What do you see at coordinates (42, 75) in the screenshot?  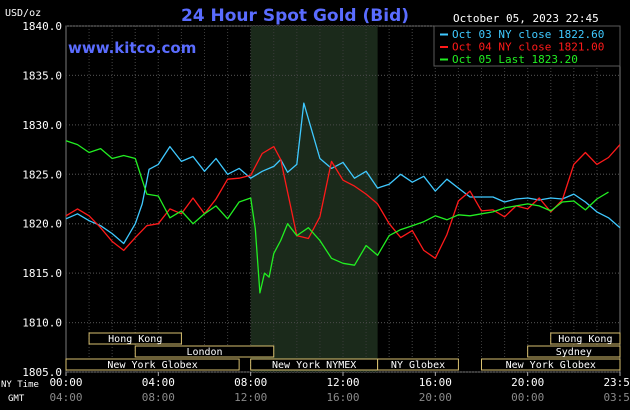 I see `y-tick-label: 1835.0` at bounding box center [42, 75].